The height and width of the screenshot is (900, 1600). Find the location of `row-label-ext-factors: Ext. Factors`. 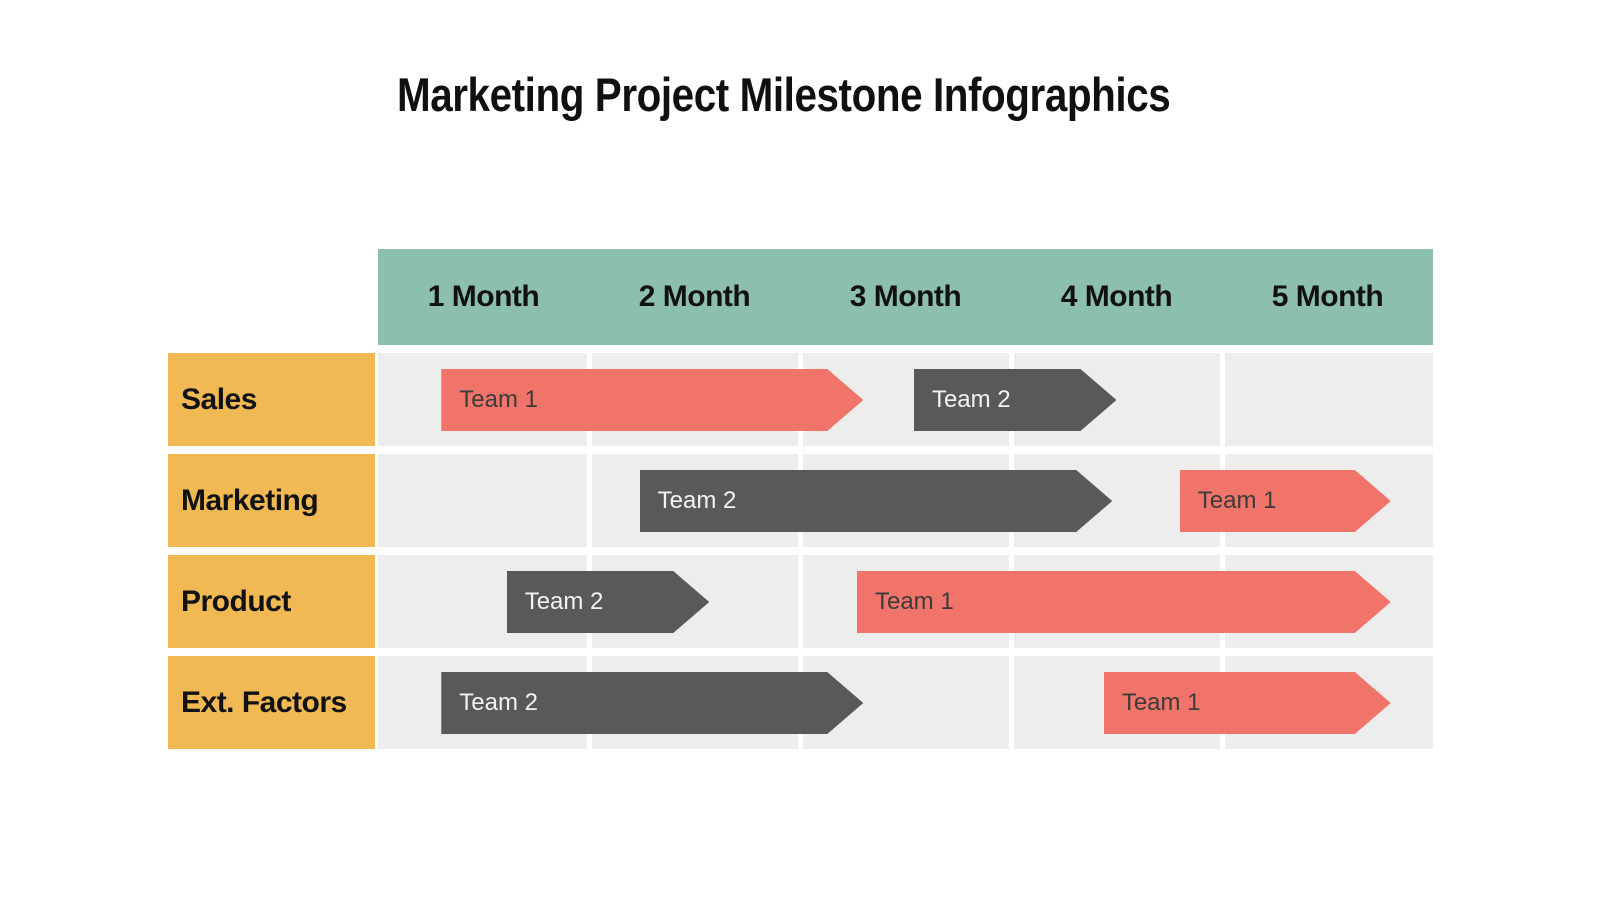

row-label-ext-factors: Ext. Factors is located at coordinates (271, 702).